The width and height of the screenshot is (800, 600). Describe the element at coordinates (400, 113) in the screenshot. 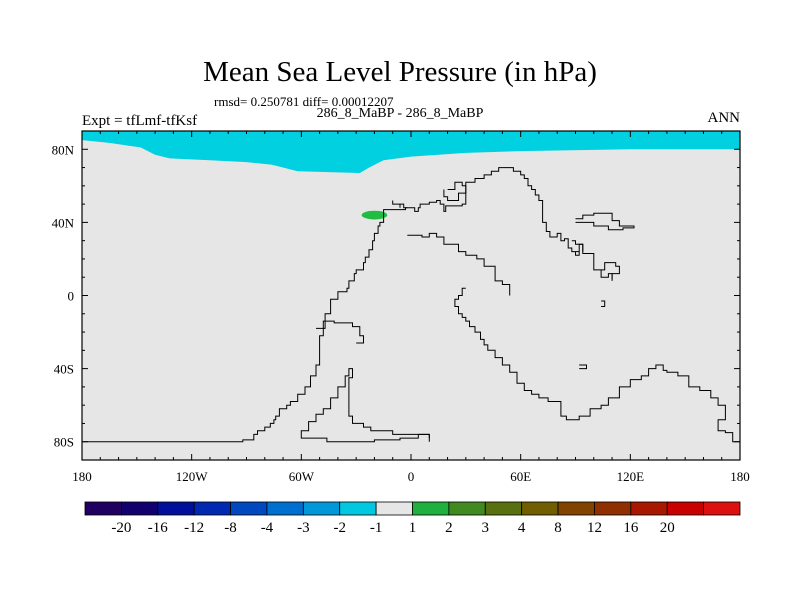

I see `case-label: 286_8_MaBP - 286_8_MaBP` at that location.